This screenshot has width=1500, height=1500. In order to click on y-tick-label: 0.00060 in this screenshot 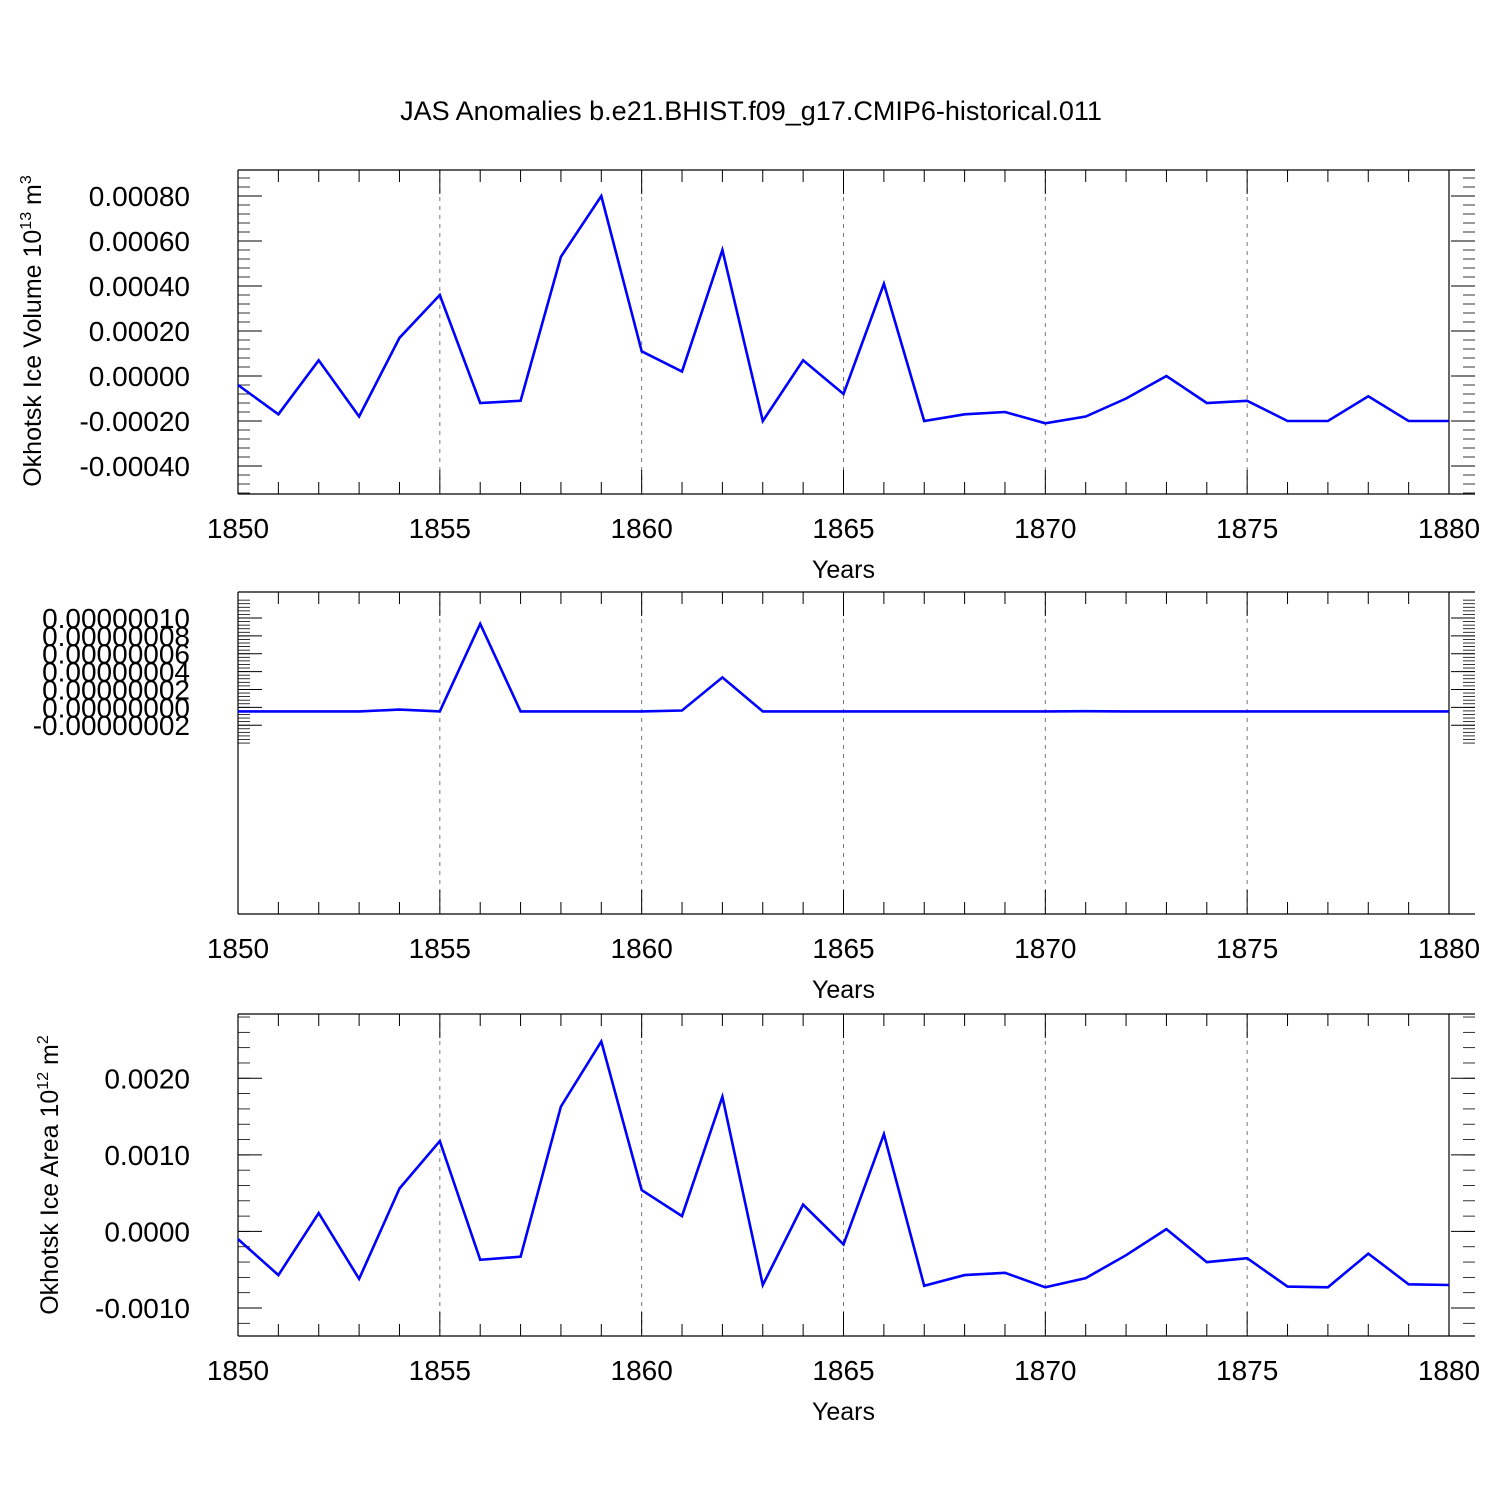, I will do `click(139, 241)`.